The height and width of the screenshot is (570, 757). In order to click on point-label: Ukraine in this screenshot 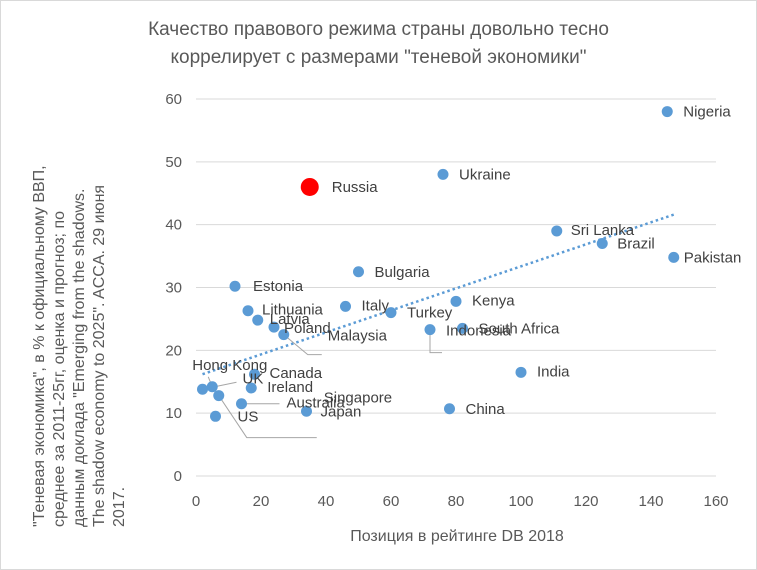, I will do `click(485, 174)`.